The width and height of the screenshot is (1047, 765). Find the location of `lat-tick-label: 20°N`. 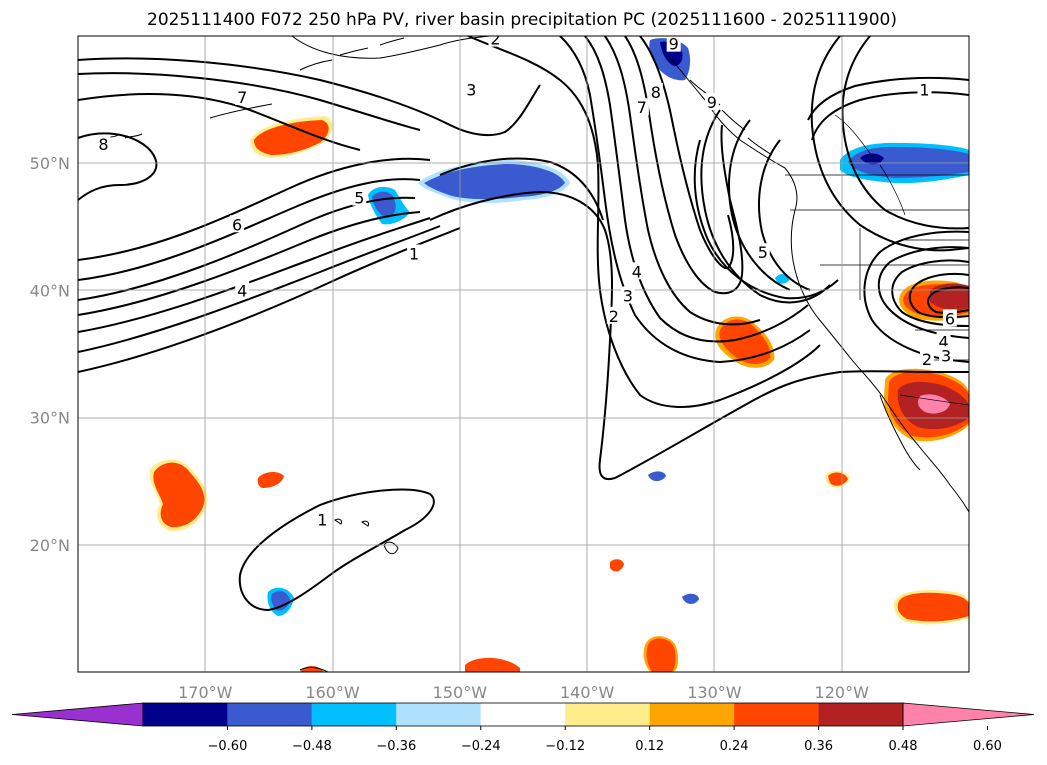

lat-tick-label: 20°N is located at coordinates (50, 545).